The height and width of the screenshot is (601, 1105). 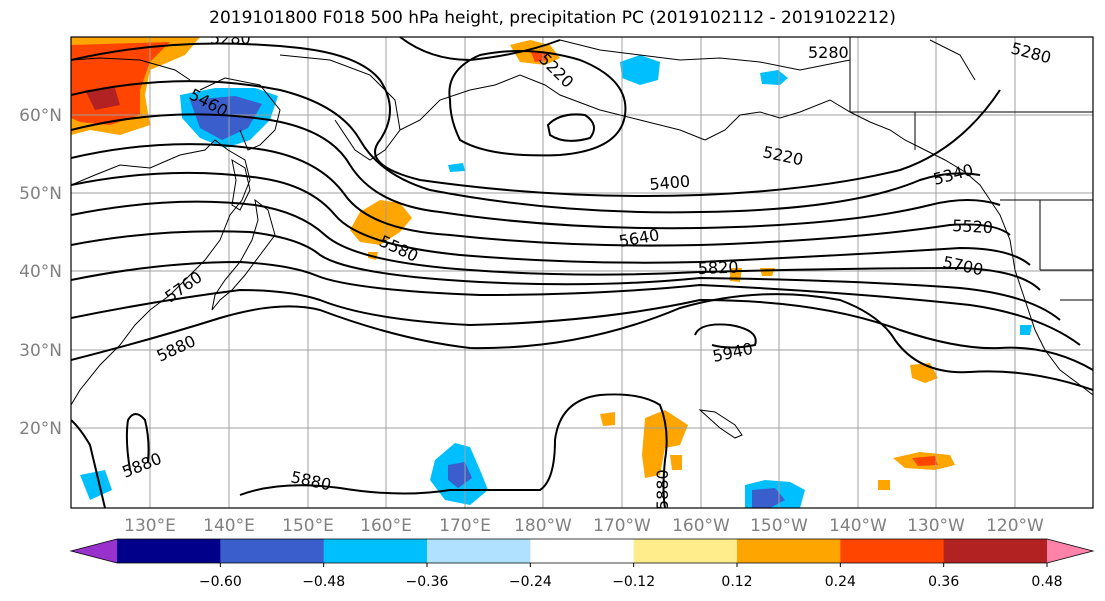 What do you see at coordinates (943, 582) in the screenshot?
I see `colorbar-tick-label: 0.36` at bounding box center [943, 582].